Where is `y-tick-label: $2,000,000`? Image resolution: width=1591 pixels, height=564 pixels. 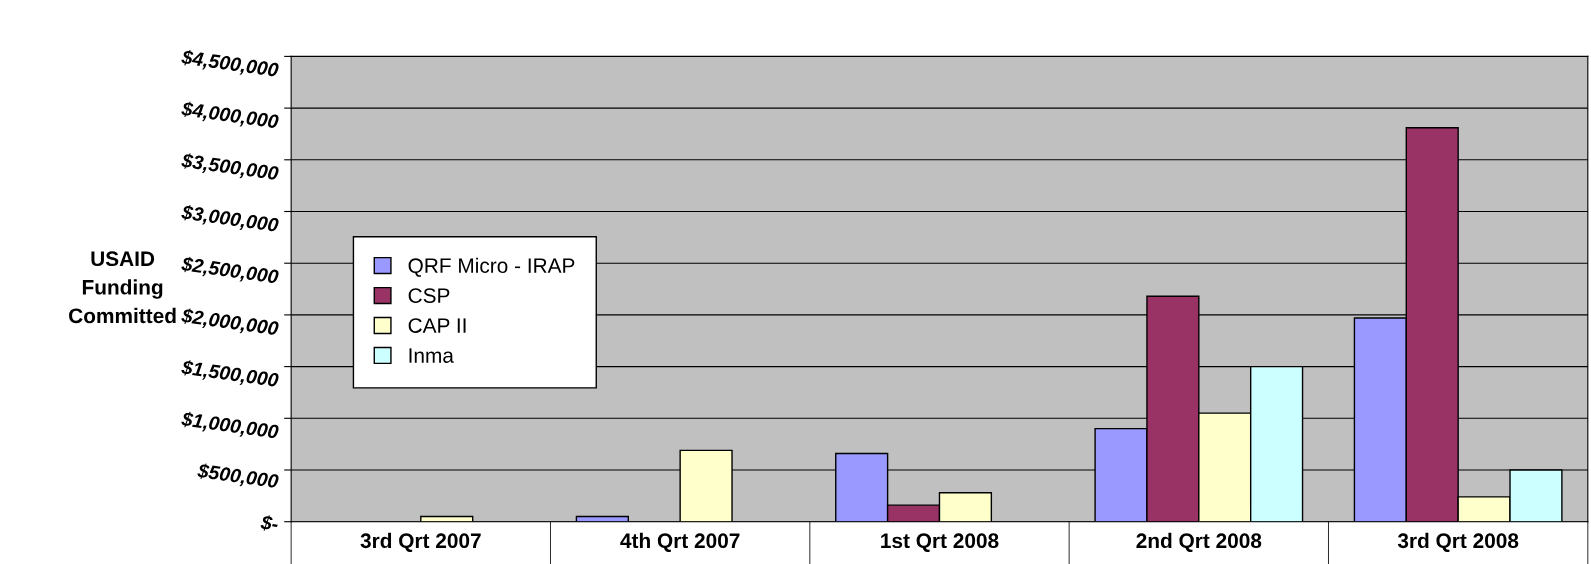 y-tick-label: $2,000,000 is located at coordinates (230, 323).